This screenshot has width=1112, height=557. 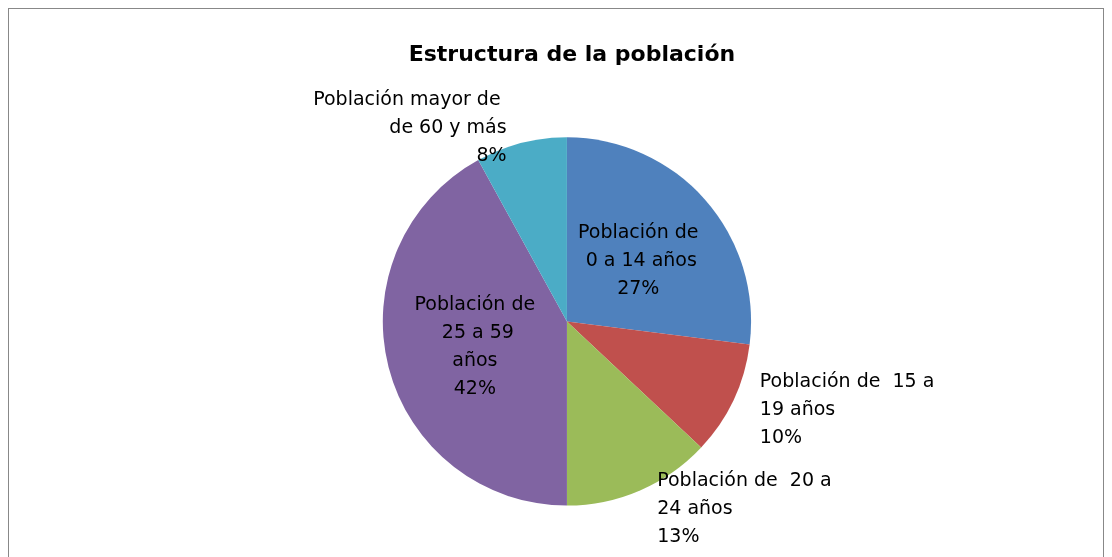 I want to click on slice-label: Población mayor de de 60 y más, so click(x=410, y=111).